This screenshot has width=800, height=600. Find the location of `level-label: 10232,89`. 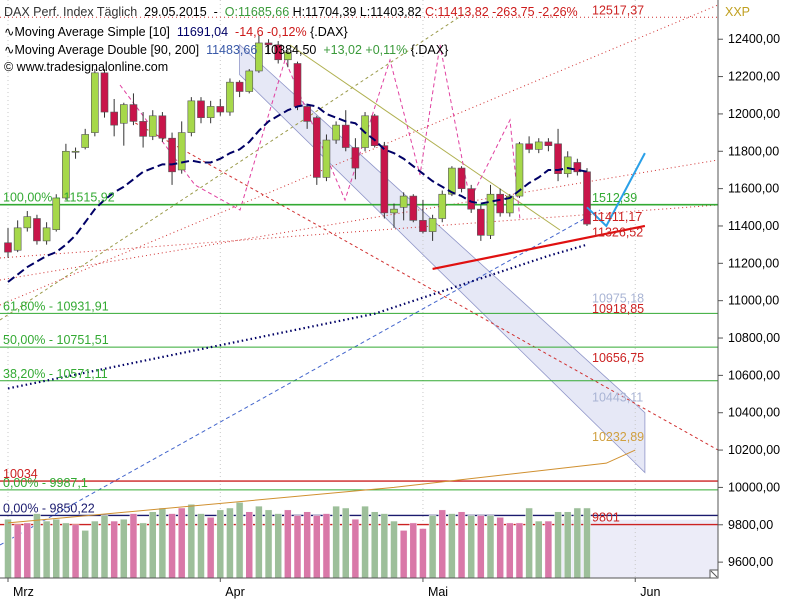

level-label: 10232,89 is located at coordinates (618, 437).